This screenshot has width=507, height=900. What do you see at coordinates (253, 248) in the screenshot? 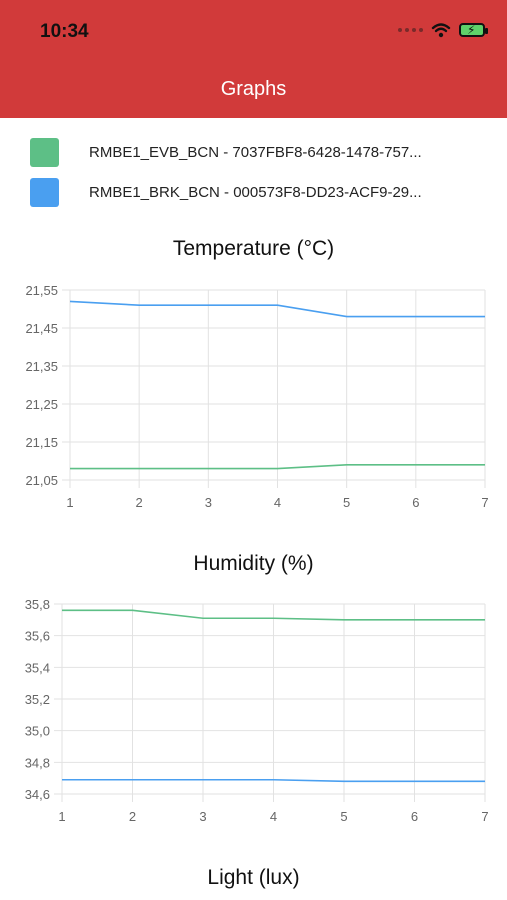
I see `temperature-chart-title: Temperature (°C)` at bounding box center [253, 248].